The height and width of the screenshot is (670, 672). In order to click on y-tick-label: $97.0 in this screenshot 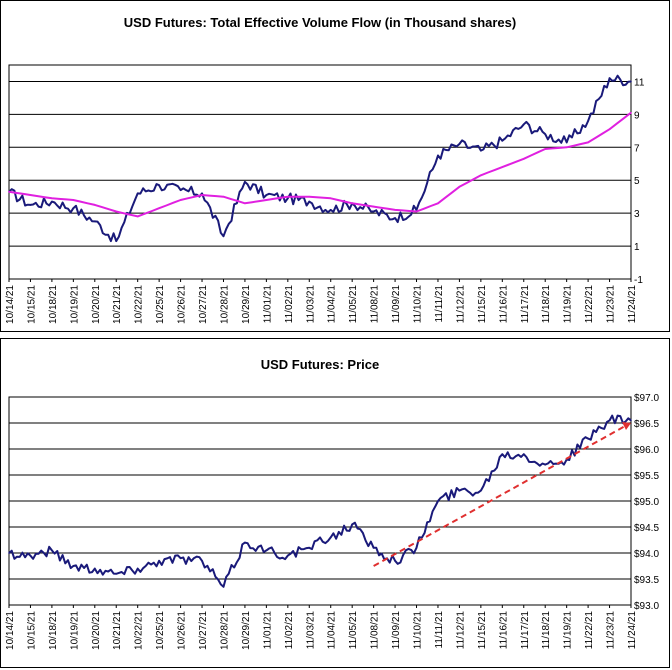, I will do `click(646, 398)`.